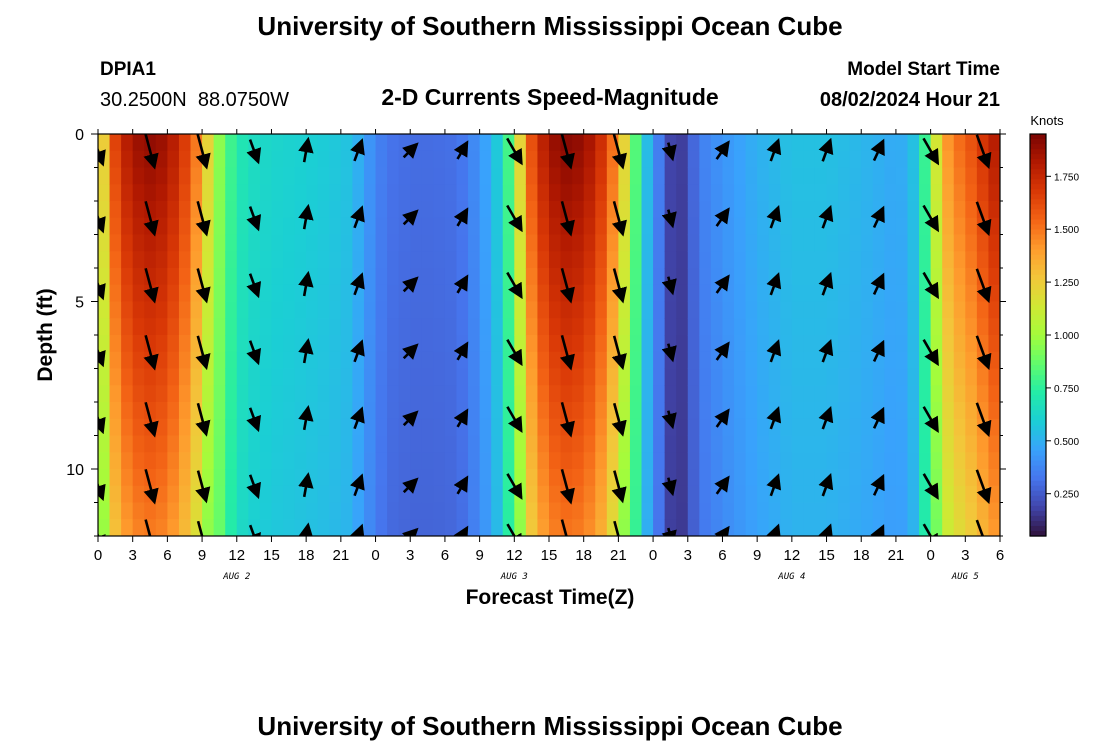 The height and width of the screenshot is (750, 1100). Describe the element at coordinates (965, 555) in the screenshot. I see `x-tick-label: 3` at that location.